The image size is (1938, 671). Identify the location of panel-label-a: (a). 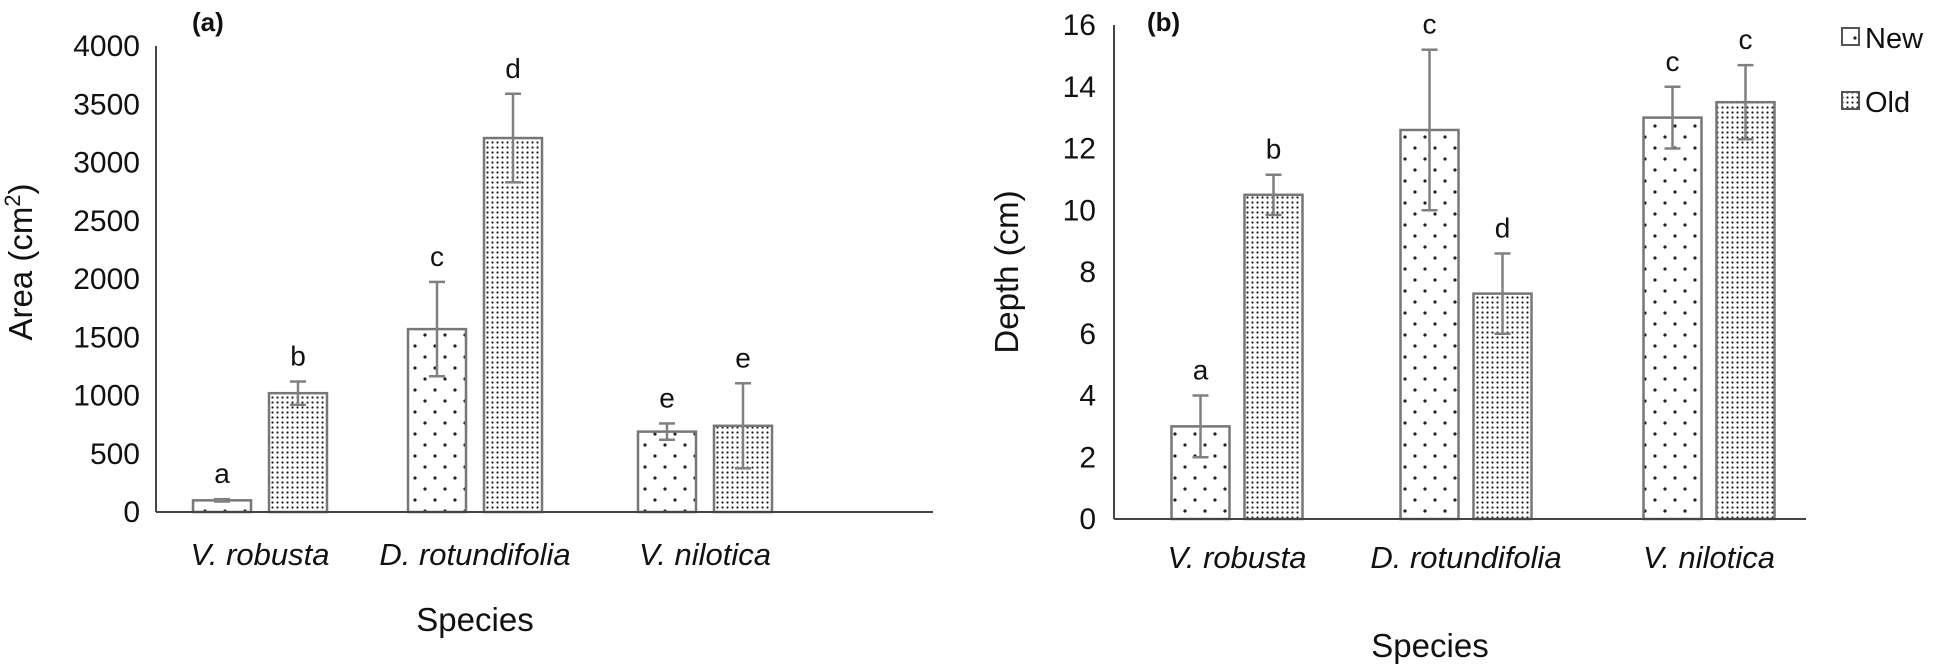
(208, 22).